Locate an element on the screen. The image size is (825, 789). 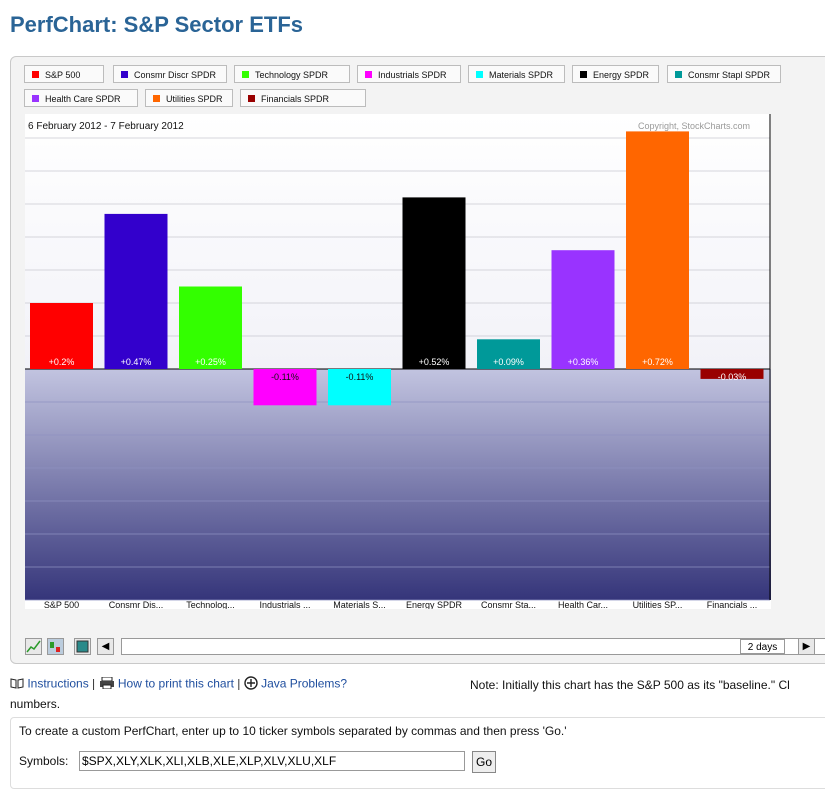
legend-item: Consmr Discr SPDR is located at coordinates (170, 74).